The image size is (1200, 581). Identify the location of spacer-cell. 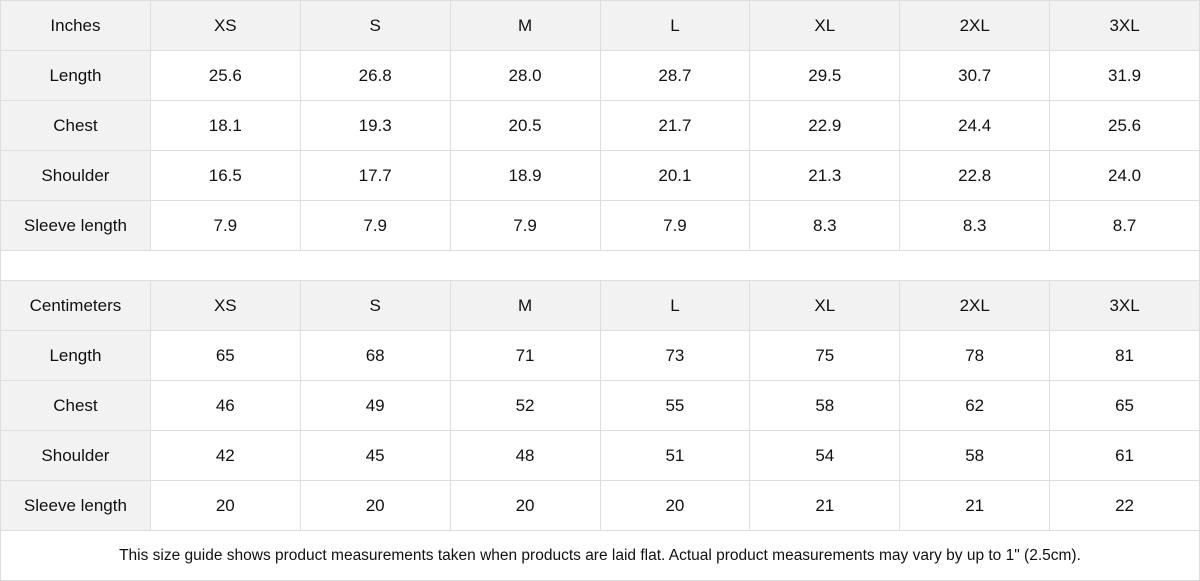
(600, 265).